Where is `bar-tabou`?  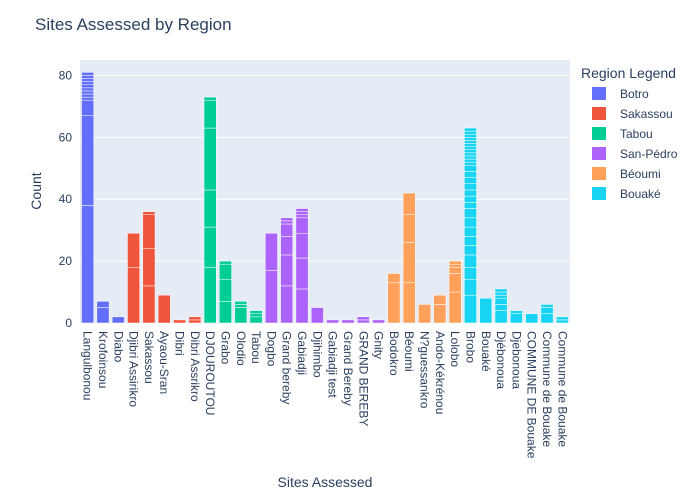 bar-tabou is located at coordinates (256, 317).